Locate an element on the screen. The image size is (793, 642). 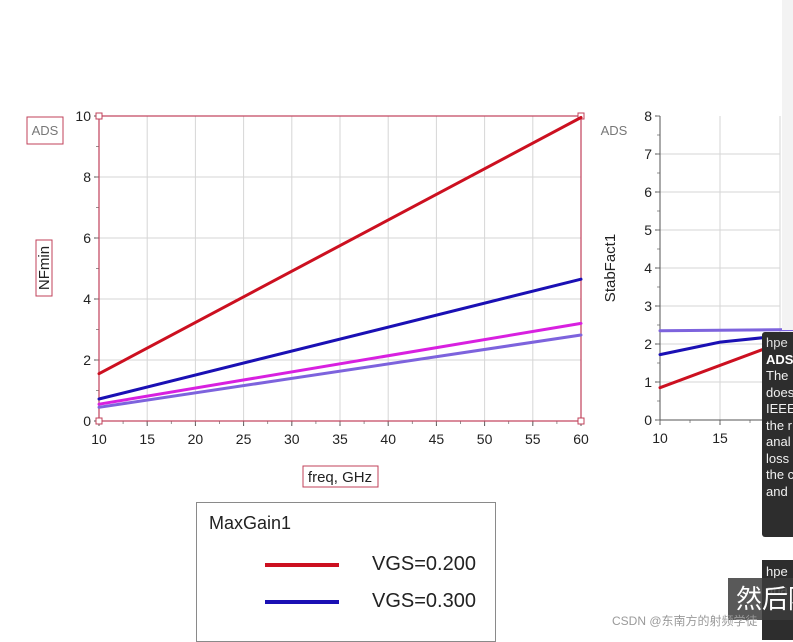
y-axis-label: NFmin is located at coordinates (44, 268).